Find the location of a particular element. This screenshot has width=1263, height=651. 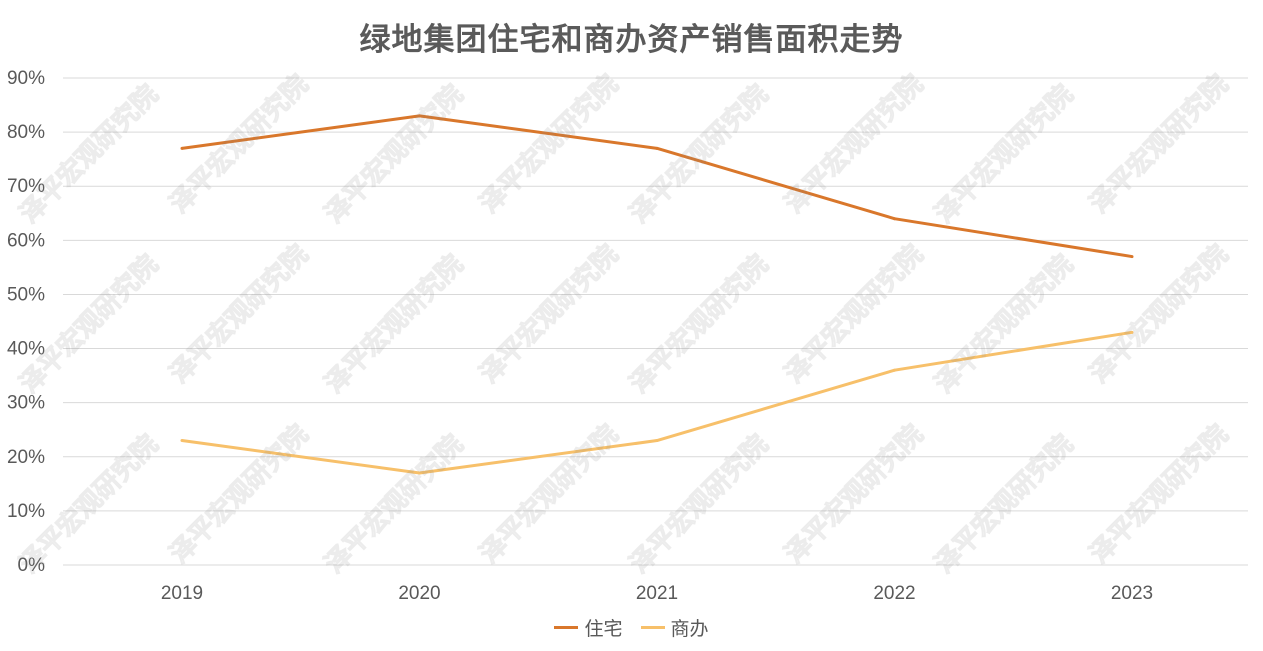

x-tick-label: 2022 is located at coordinates (894, 593).